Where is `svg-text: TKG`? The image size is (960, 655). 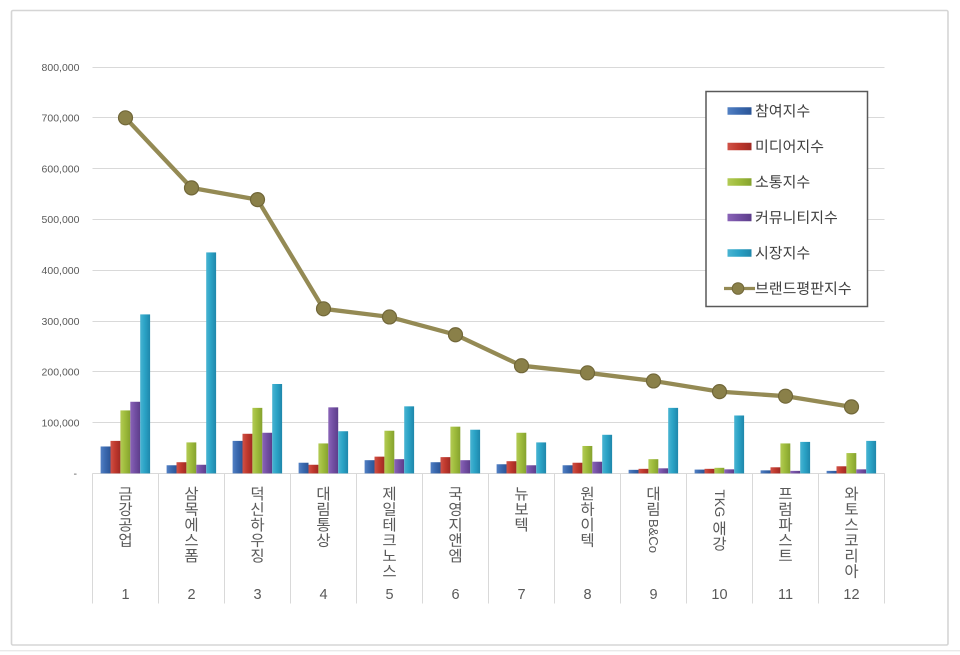
svg-text: TKG is located at coordinates (719, 504).